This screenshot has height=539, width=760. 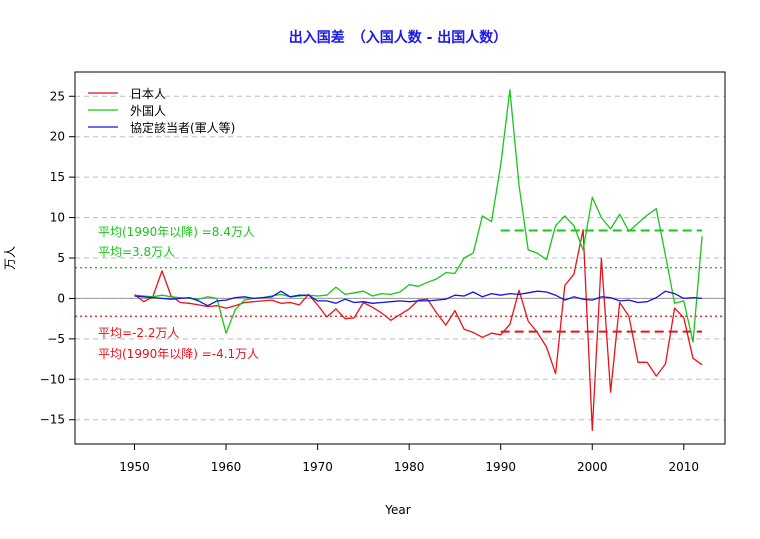 I want to click on x-axis-label: Year, so click(x=397, y=510).